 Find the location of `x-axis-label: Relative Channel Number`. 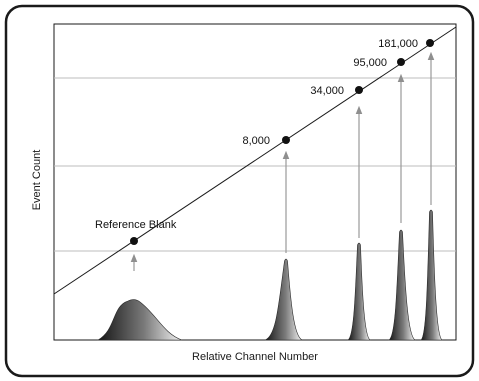

x-axis-label: Relative Channel Number is located at coordinates (255, 357).